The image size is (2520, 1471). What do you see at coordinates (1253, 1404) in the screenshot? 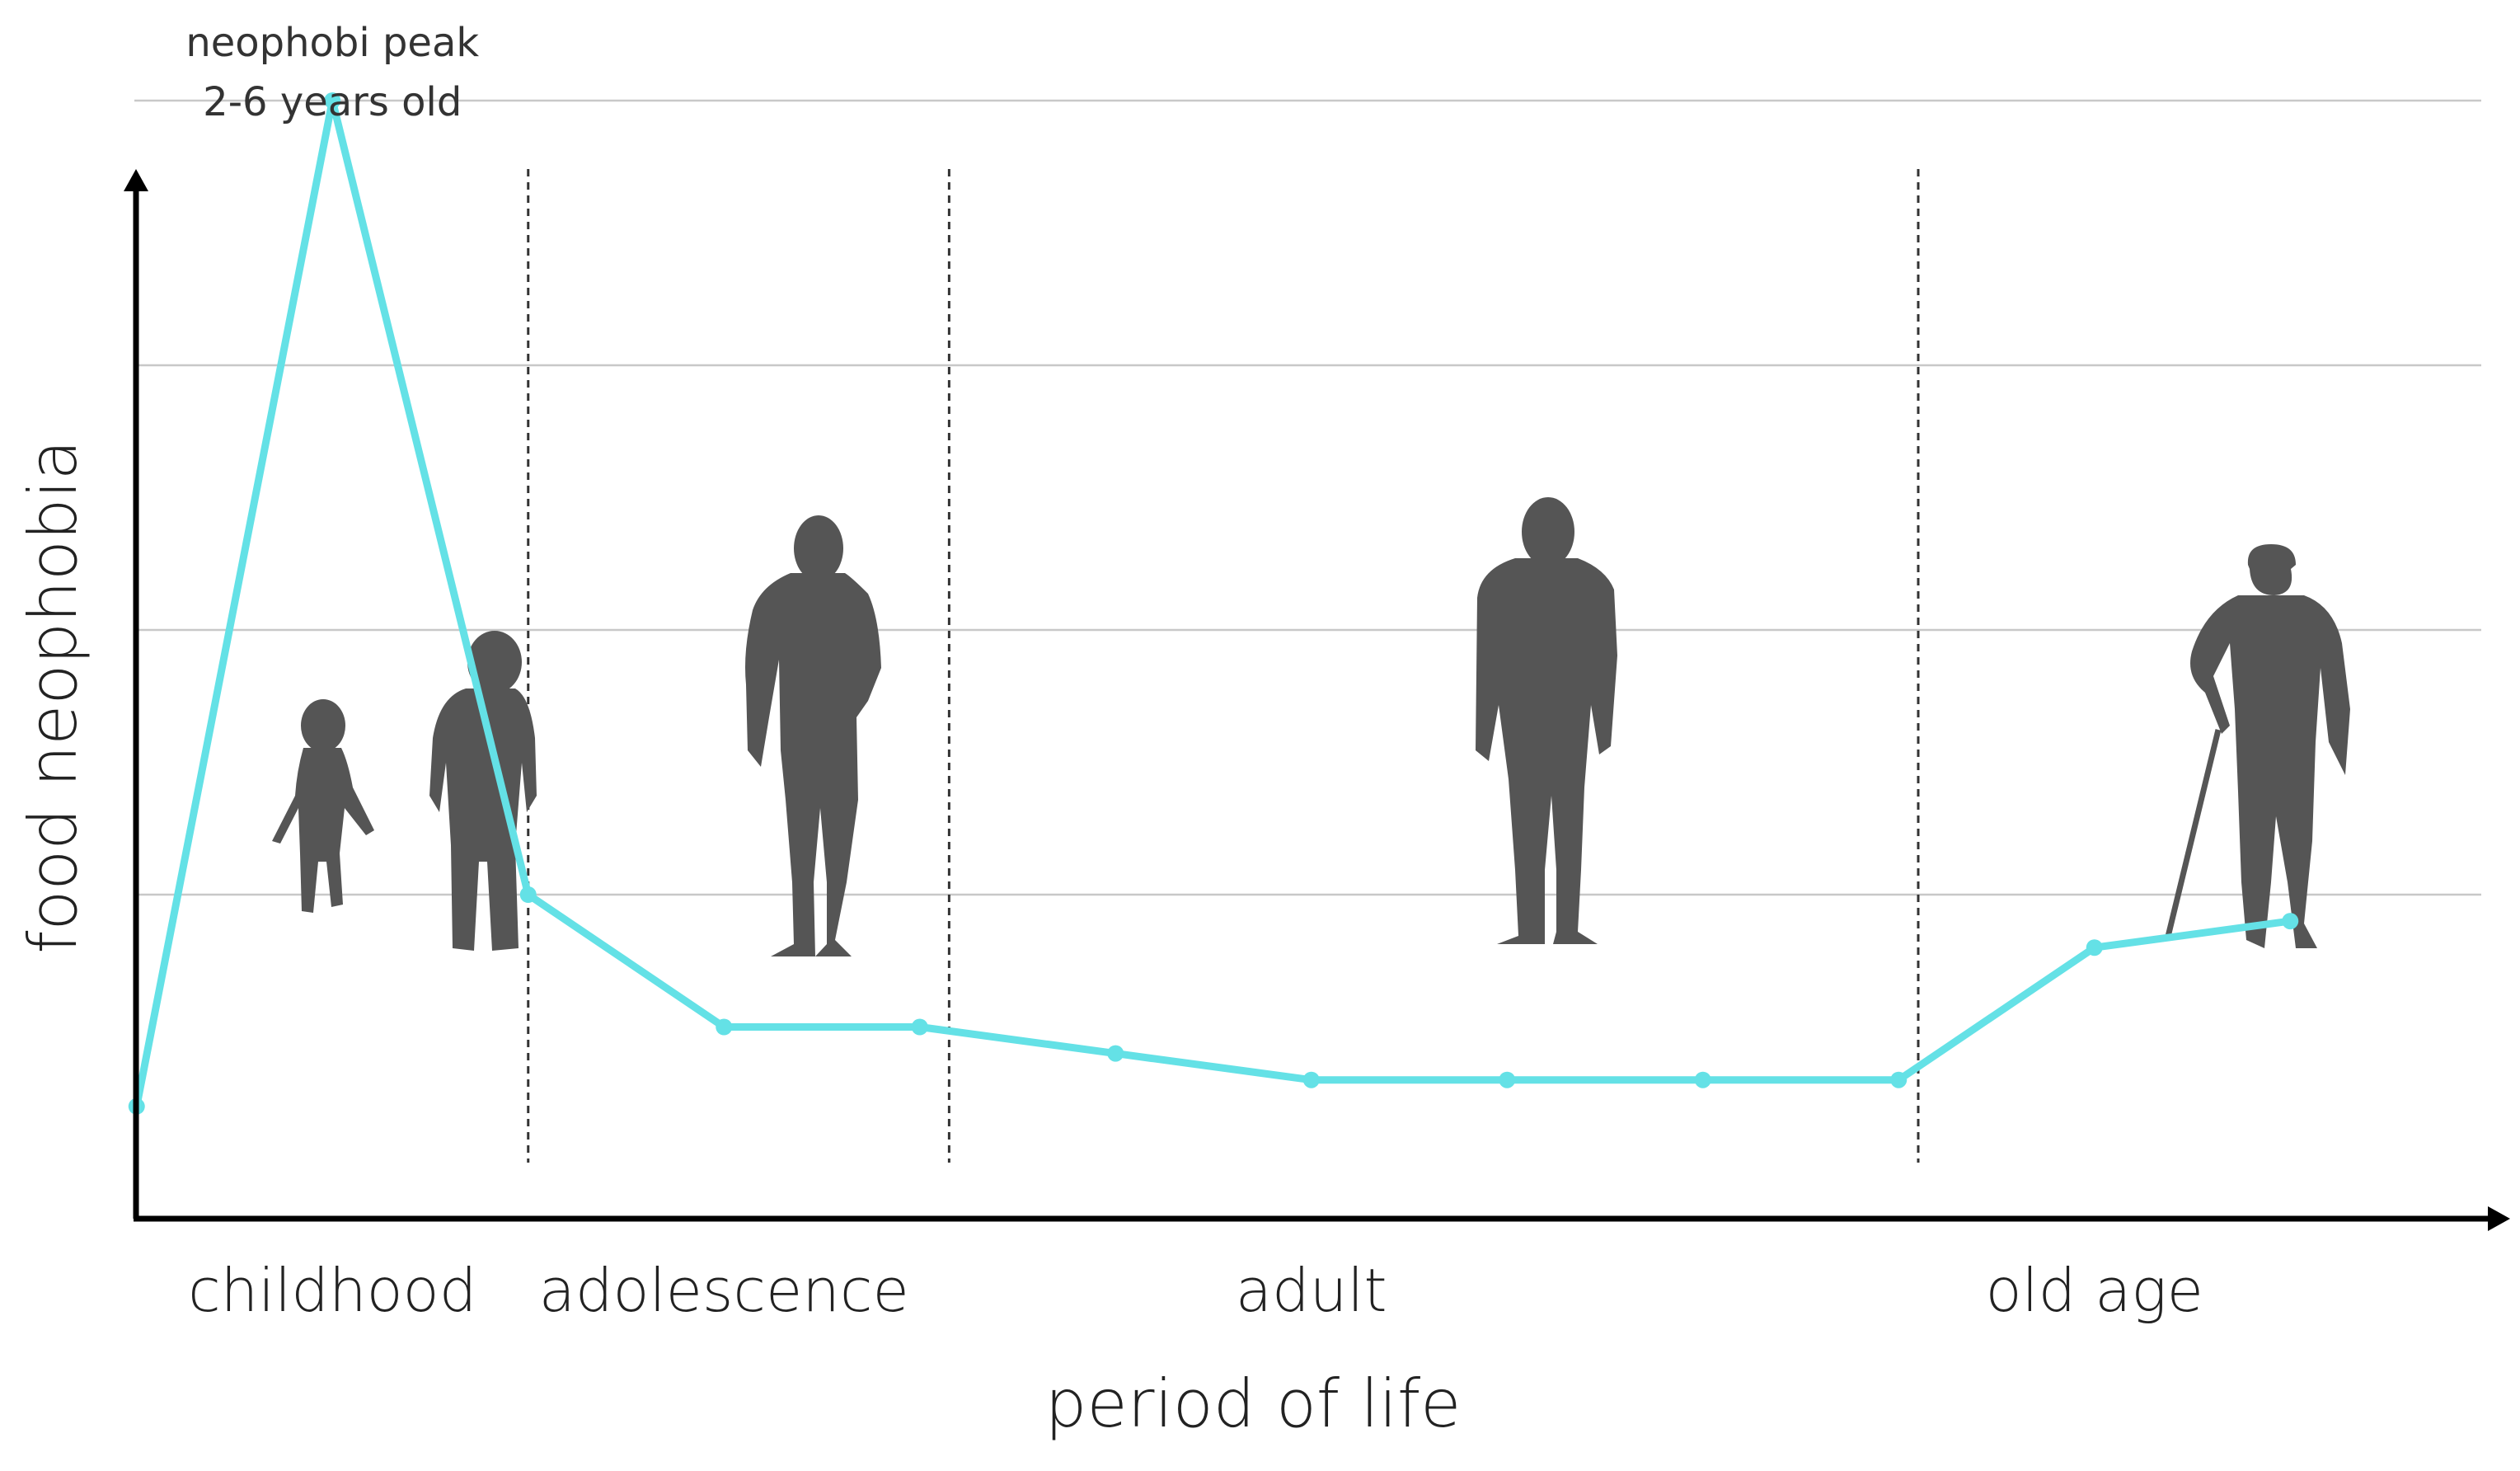
I see `x-axis-title: period of life` at bounding box center [1253, 1404].